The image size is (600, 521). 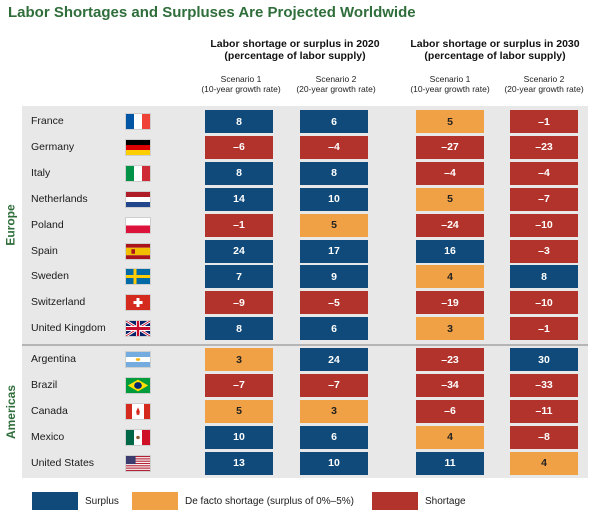 I want to click on country-label-canada: Canada, so click(x=49, y=410).